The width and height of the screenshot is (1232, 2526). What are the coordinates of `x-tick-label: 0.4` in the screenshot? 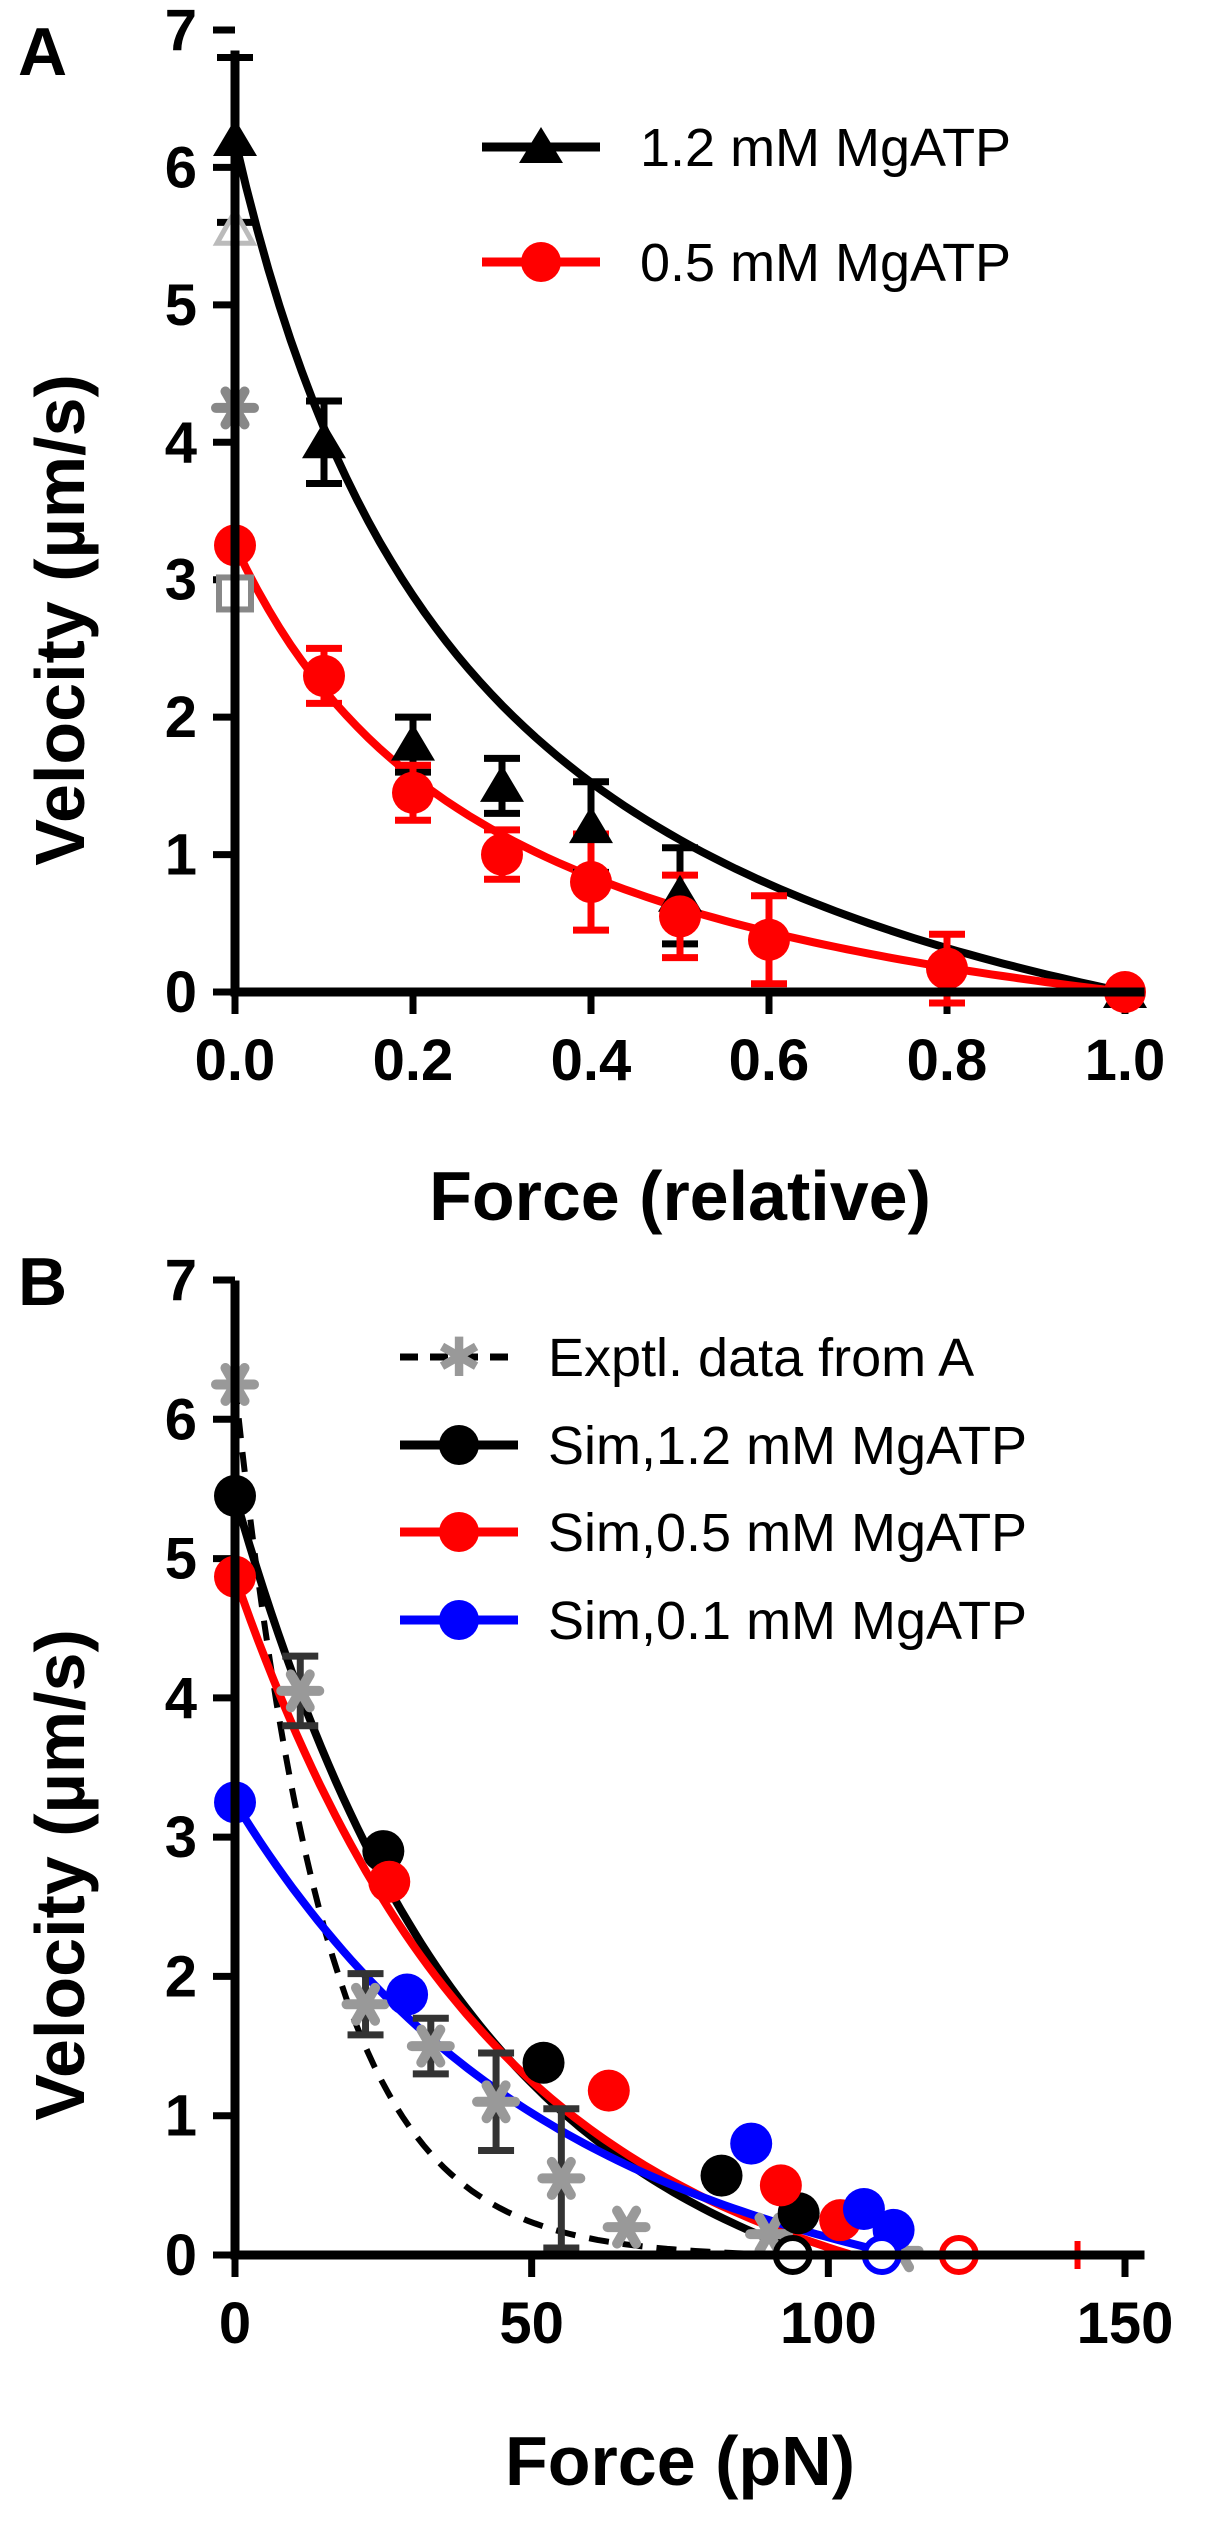 It's located at (591, 1060).